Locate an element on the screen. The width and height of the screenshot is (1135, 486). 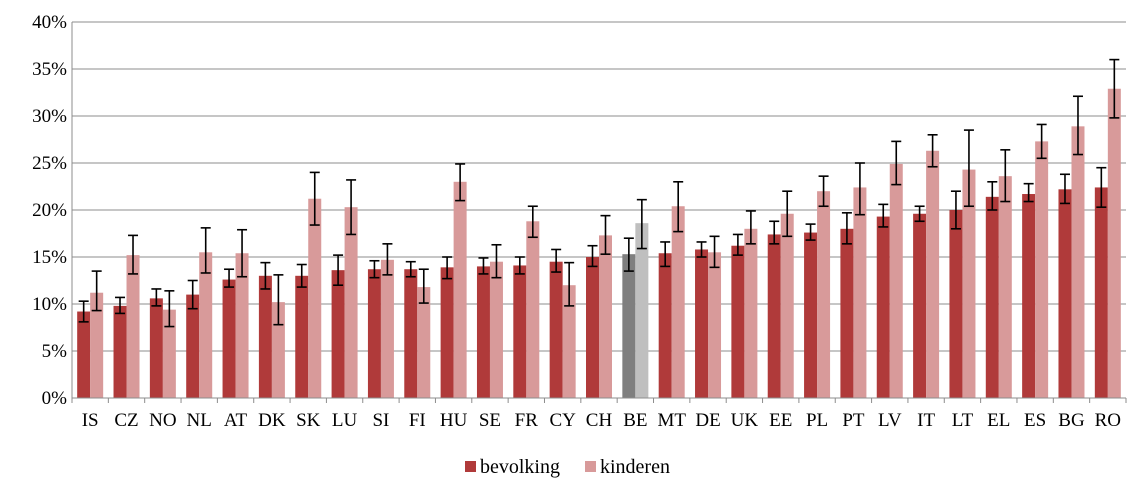
error-bar-kinderen-IS is located at coordinates (96, 291).